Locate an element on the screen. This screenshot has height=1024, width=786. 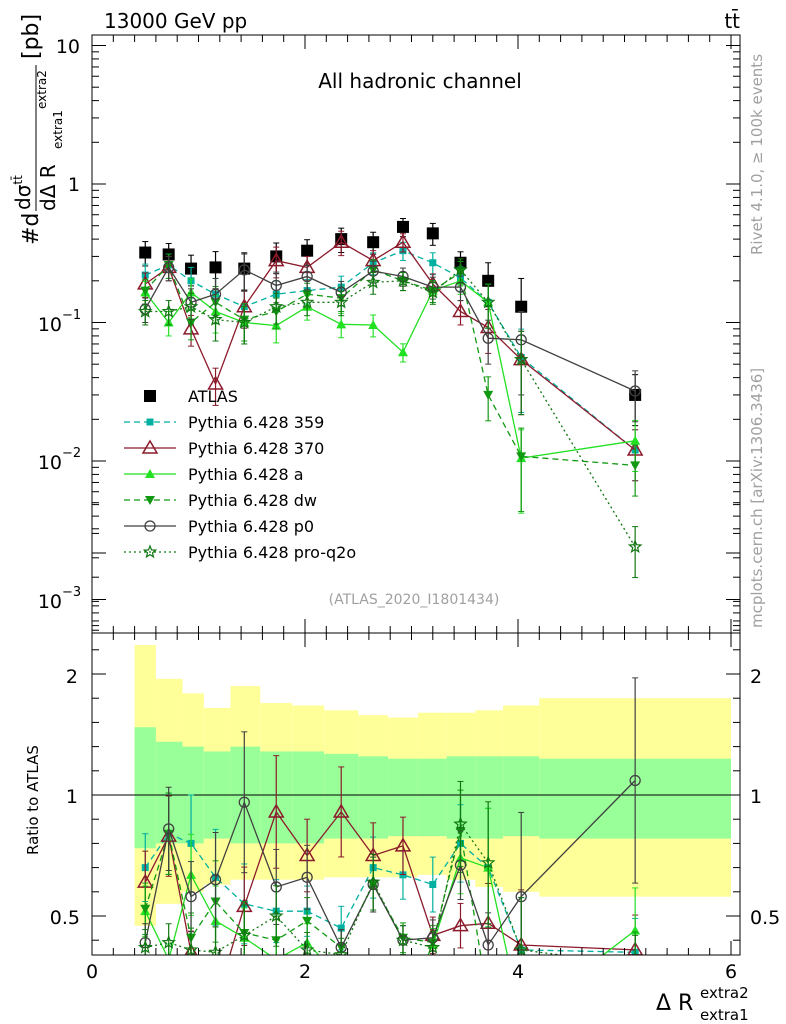
green-band-bin is located at coordinates (432, 797).